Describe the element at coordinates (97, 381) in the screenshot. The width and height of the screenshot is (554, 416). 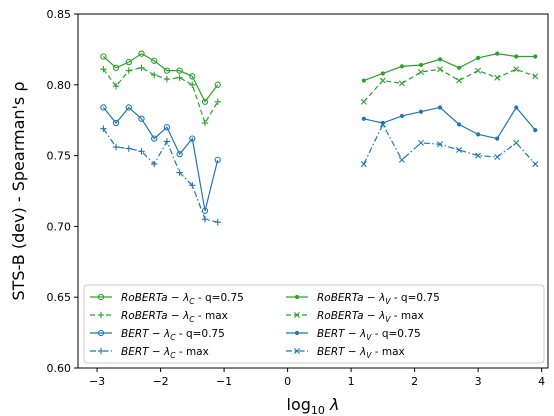
I see `x-tick-label: −3` at that location.